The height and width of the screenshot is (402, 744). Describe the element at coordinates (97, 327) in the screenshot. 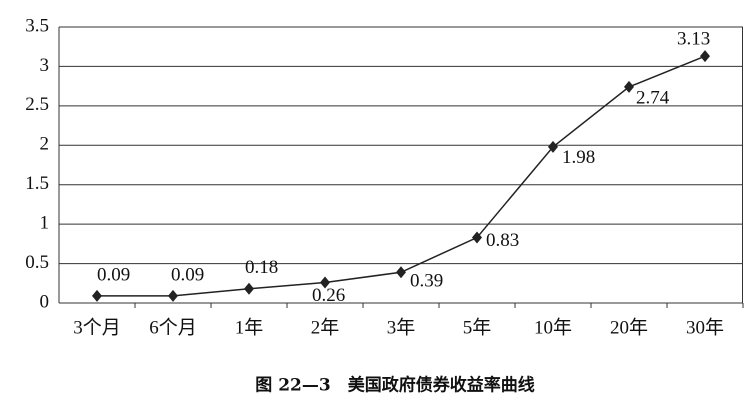

I see `x-tick-label: 3个月` at that location.